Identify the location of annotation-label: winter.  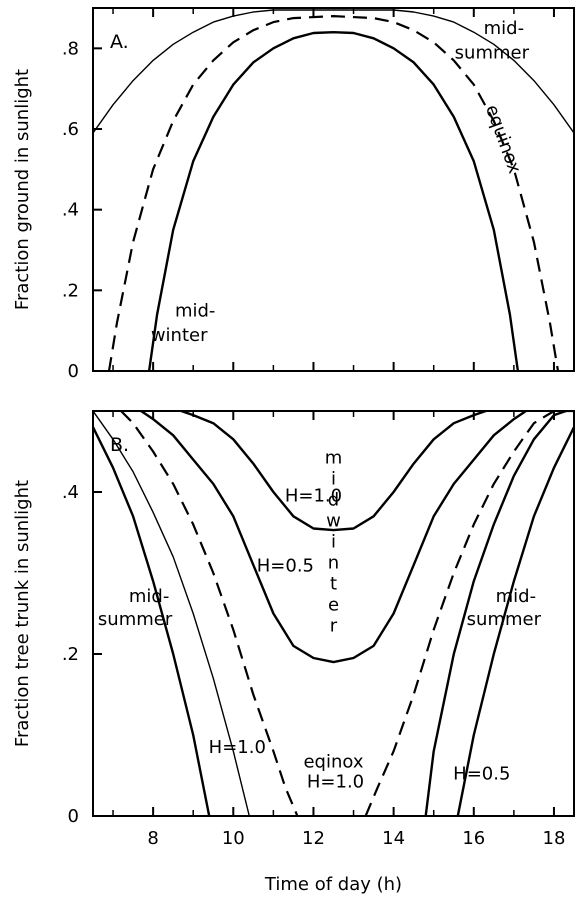
(179, 335).